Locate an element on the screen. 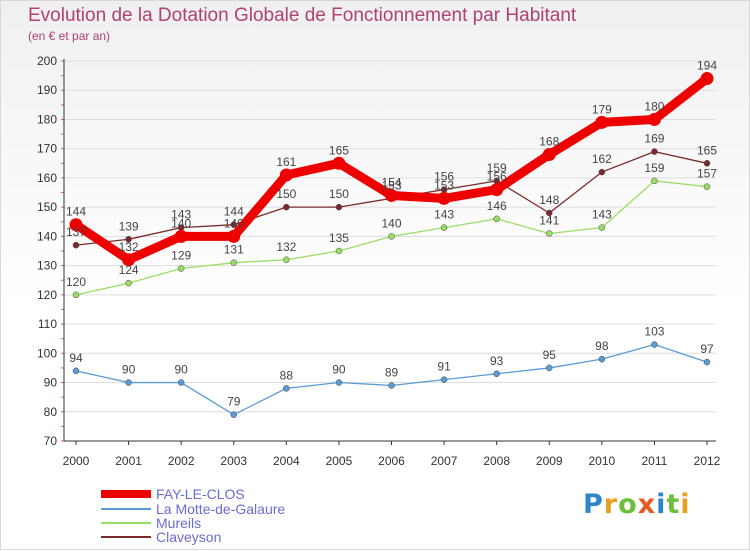 This screenshot has width=750, height=551. y-tick-label: 190 is located at coordinates (47, 90).